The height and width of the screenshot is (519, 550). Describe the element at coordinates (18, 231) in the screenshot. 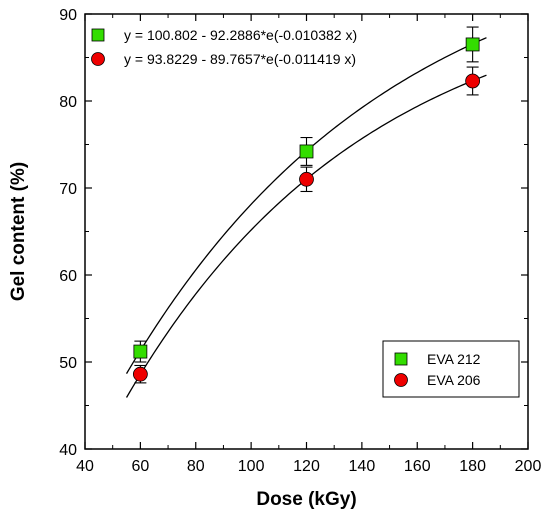

I see `y-axis-title: Gel content (%)` at that location.